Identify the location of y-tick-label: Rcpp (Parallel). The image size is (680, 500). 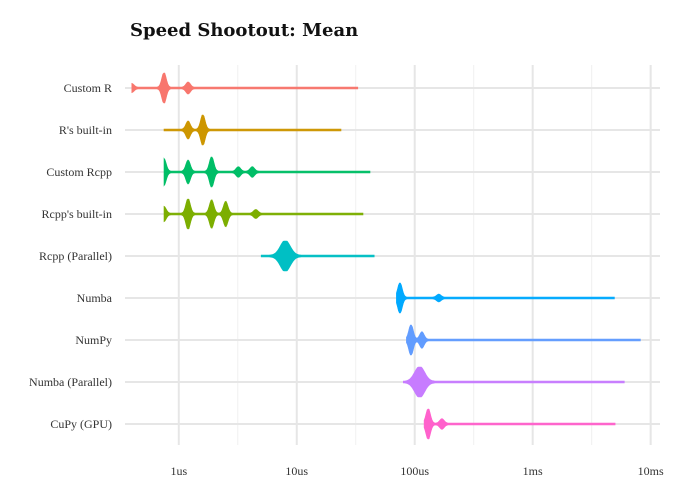
(75, 256).